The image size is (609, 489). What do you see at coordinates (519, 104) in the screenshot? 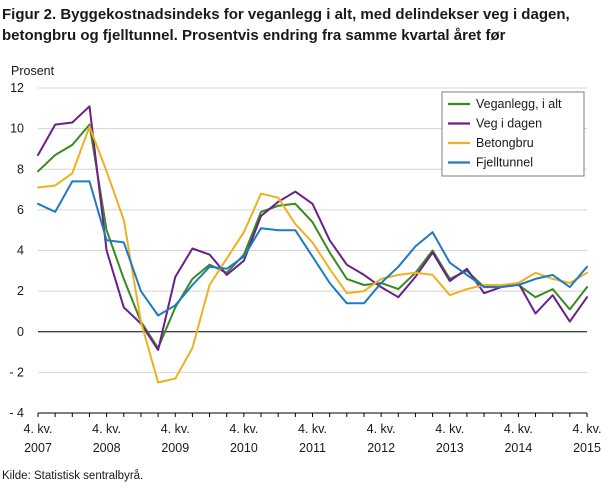
I see `legend-label: Veganlegg, i alt` at bounding box center [519, 104].